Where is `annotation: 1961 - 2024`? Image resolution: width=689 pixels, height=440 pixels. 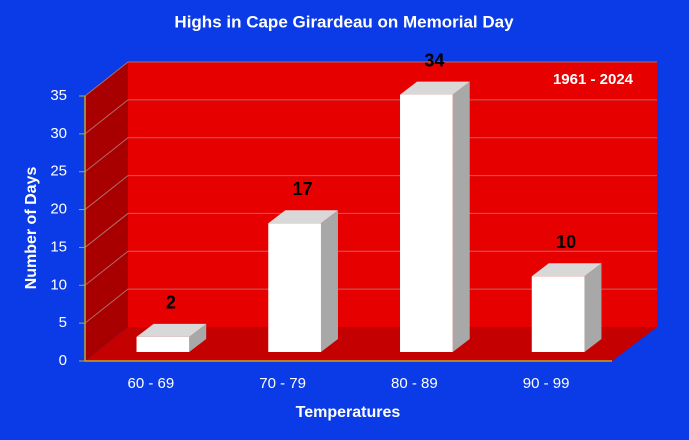 annotation: 1961 - 2024 is located at coordinates (593, 79).